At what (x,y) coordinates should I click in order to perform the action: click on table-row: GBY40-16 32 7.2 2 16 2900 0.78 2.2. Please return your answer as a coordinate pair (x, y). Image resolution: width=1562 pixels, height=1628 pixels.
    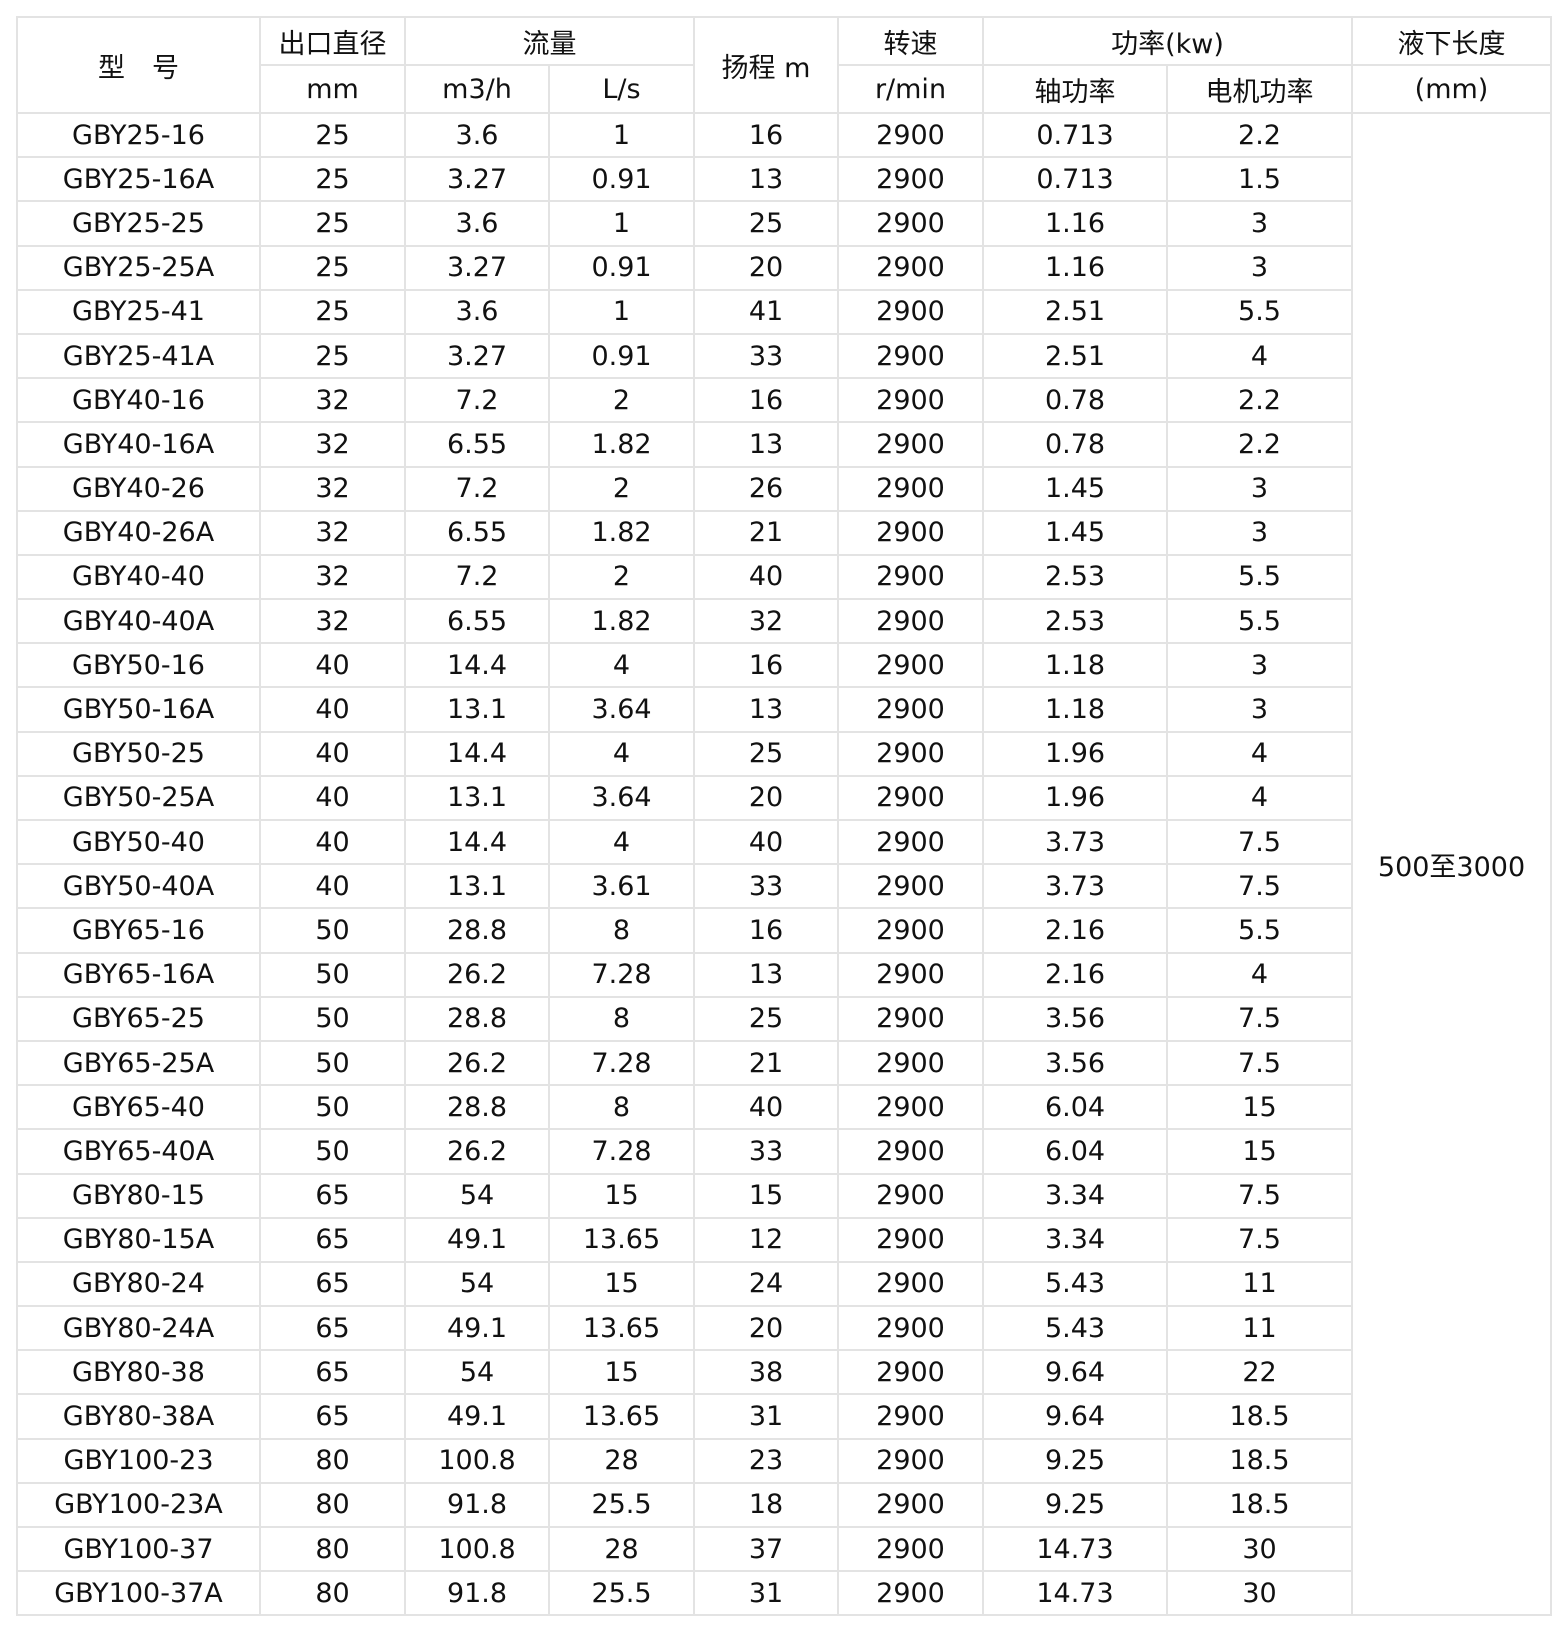
    Looking at the image, I should click on (783, 400).